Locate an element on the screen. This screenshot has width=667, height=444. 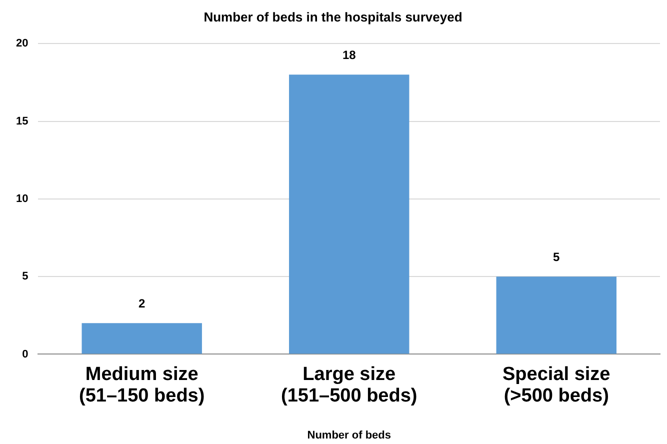
y-tick-label: 15 is located at coordinates (22, 121).